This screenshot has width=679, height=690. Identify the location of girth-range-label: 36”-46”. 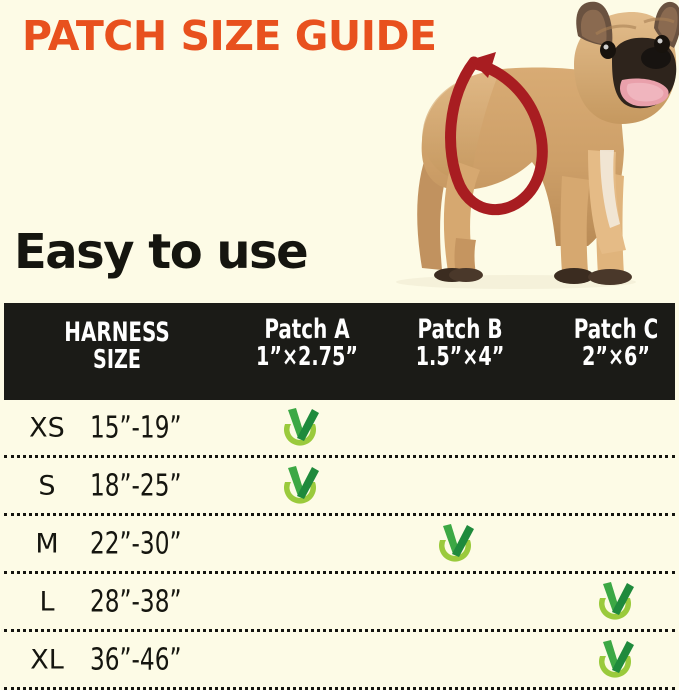
(136, 659).